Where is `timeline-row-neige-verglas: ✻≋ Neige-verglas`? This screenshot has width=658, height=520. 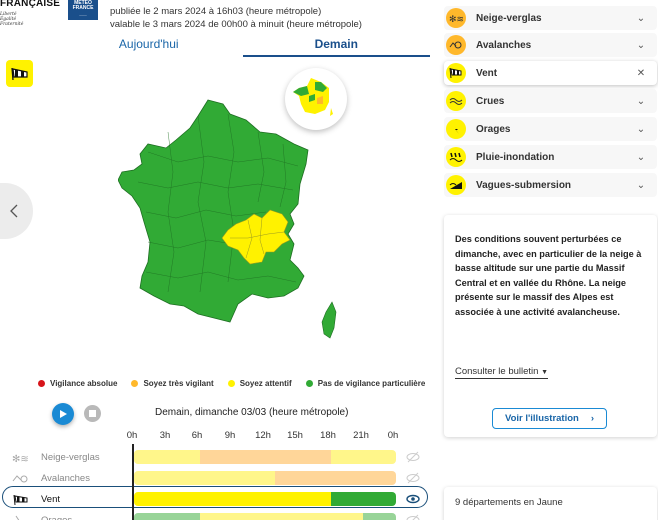 timeline-row-neige-verglas: ✻≋ Neige-verglas is located at coordinates (220, 458).